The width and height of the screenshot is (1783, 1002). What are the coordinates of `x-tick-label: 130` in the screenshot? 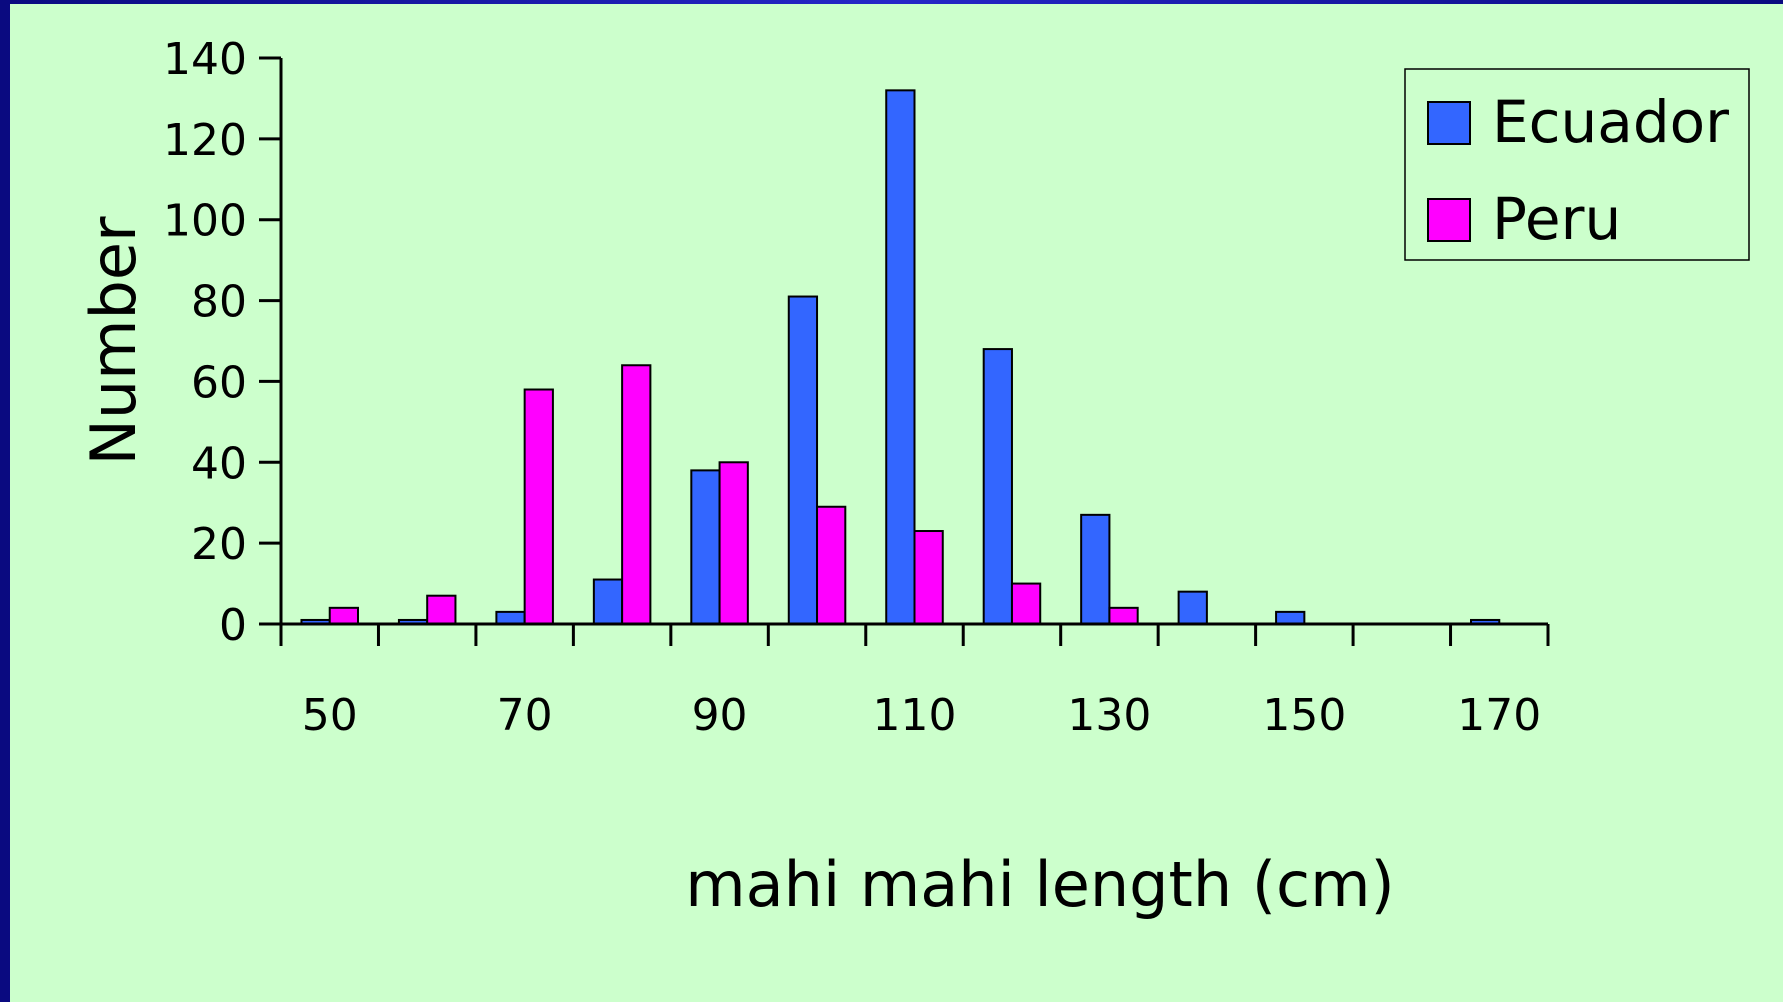 It's located at (1109, 715).